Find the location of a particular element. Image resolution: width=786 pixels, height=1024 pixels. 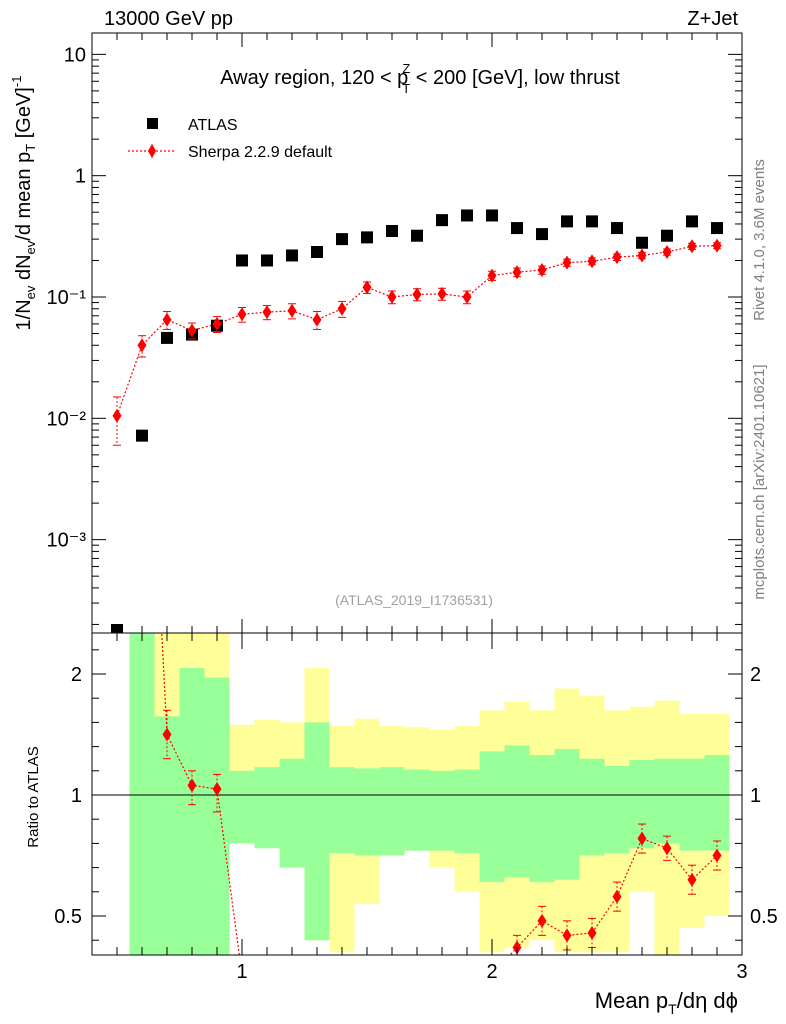

legend-sherpa-label: Sherpa 2.2.9 default is located at coordinates (260, 152).